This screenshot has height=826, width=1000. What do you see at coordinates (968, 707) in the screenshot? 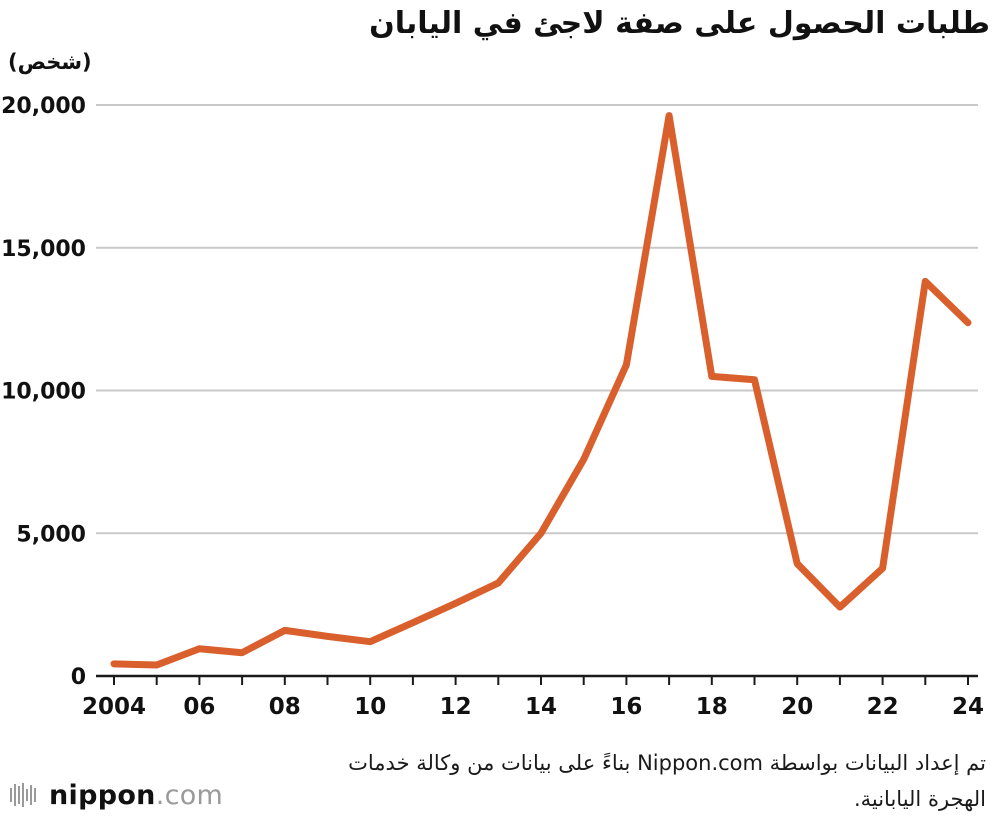
I see `svg-text: 24` at bounding box center [968, 707].